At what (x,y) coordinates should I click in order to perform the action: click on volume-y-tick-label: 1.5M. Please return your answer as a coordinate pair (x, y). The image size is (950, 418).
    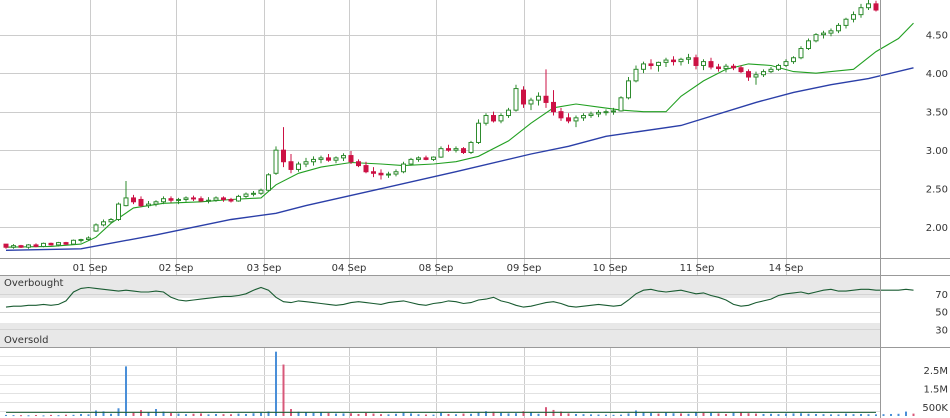
    Looking at the image, I should click on (935, 389).